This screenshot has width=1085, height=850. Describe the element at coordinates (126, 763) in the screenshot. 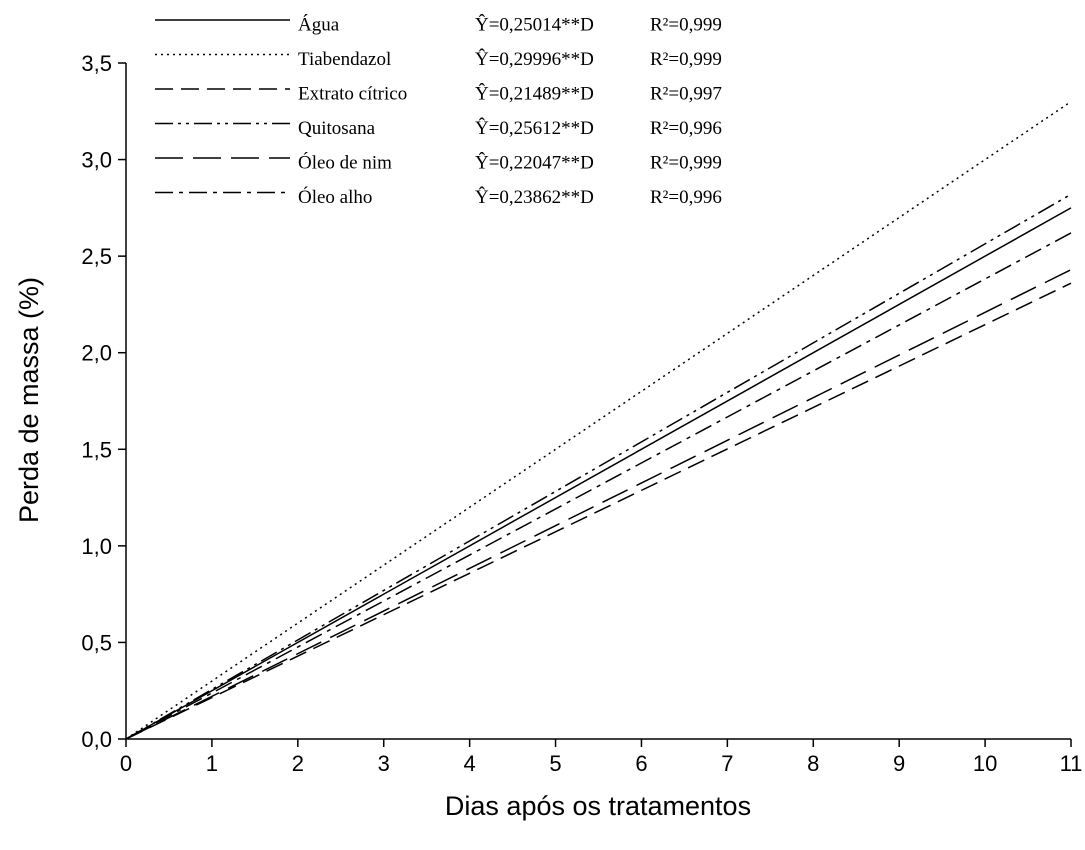

I see `x-tick-label: 0` at that location.